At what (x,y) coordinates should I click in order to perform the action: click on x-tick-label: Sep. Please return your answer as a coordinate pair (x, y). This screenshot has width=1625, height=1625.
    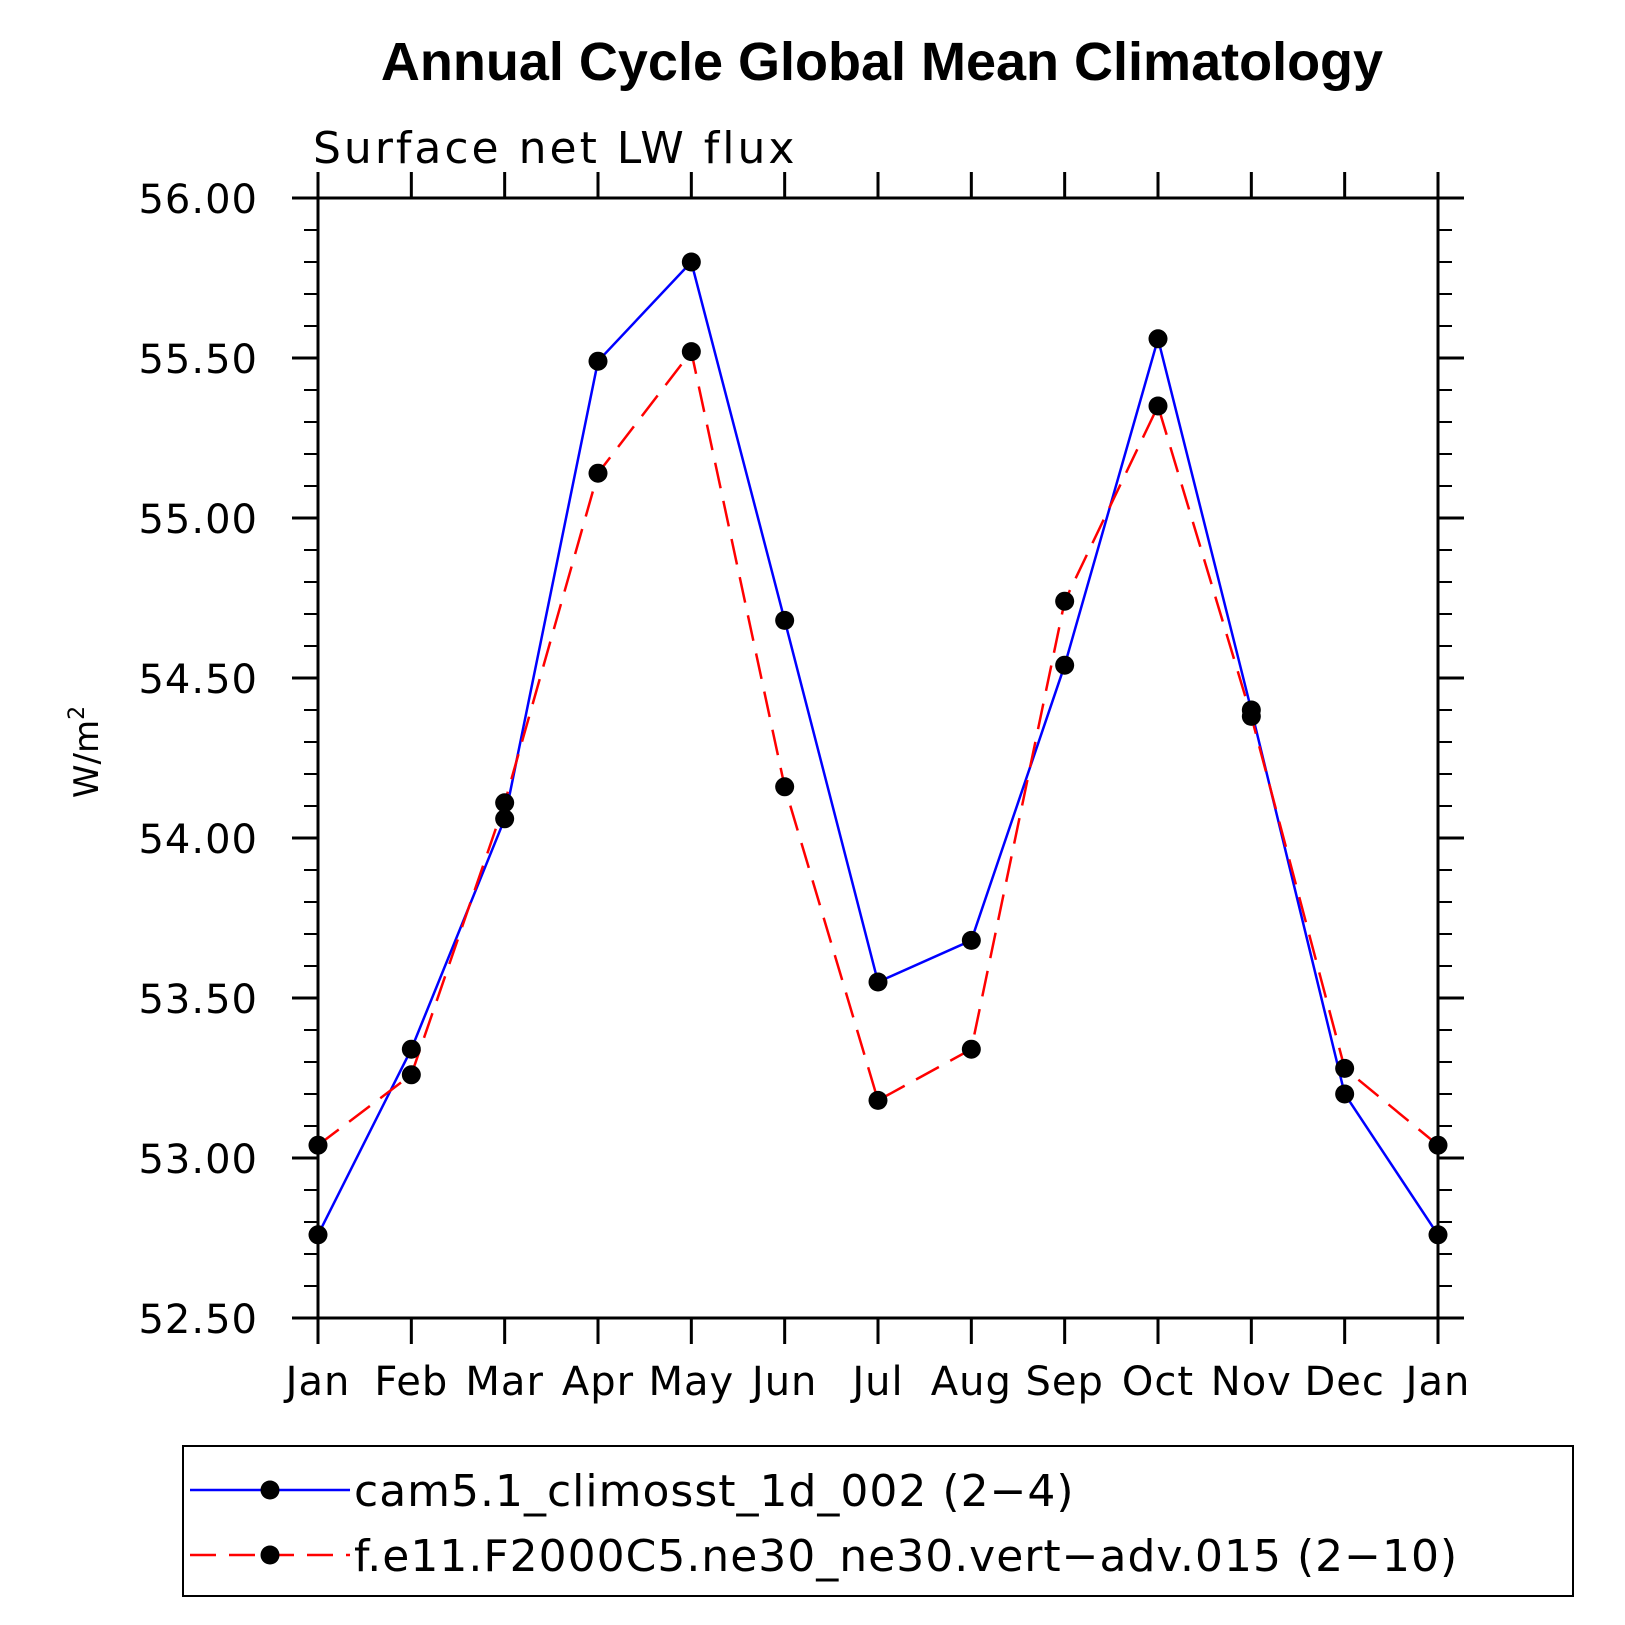
    Looking at the image, I should click on (1064, 1382).